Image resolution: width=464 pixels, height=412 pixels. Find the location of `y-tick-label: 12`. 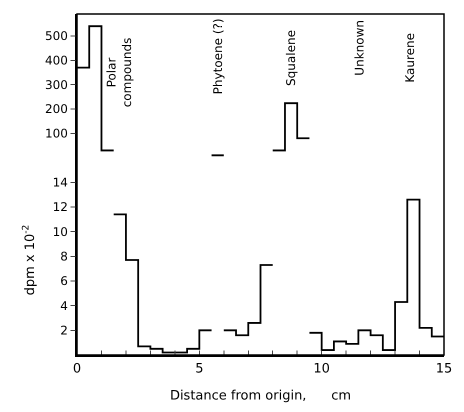

y-tick-label: 12 is located at coordinates (60, 207).